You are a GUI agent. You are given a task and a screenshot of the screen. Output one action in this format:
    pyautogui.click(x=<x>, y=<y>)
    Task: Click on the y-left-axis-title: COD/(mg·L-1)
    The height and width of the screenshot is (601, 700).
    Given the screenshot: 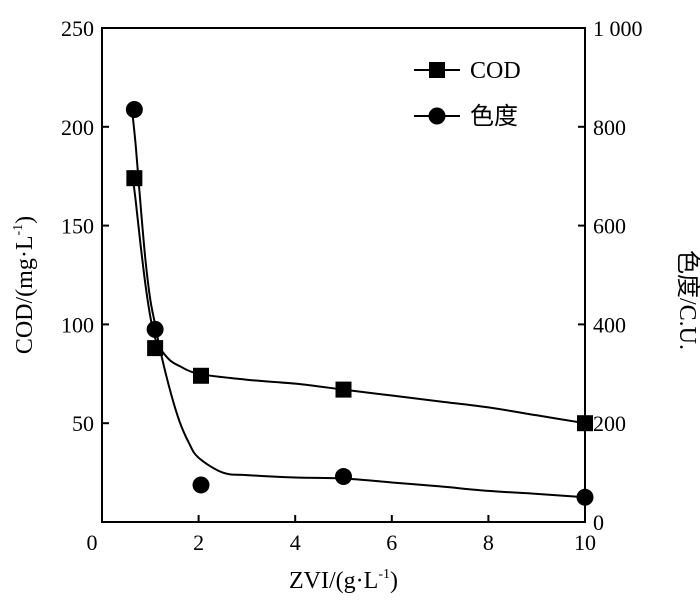 What is the action you would take?
    pyautogui.click(x=24, y=285)
    